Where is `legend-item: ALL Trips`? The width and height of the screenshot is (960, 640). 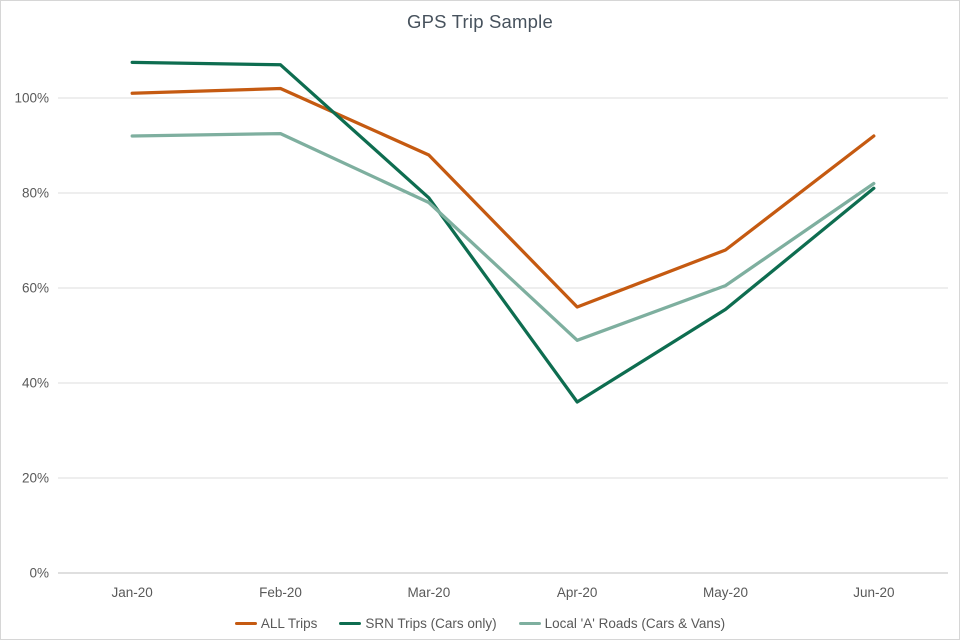 legend-item: ALL Trips is located at coordinates (276, 623).